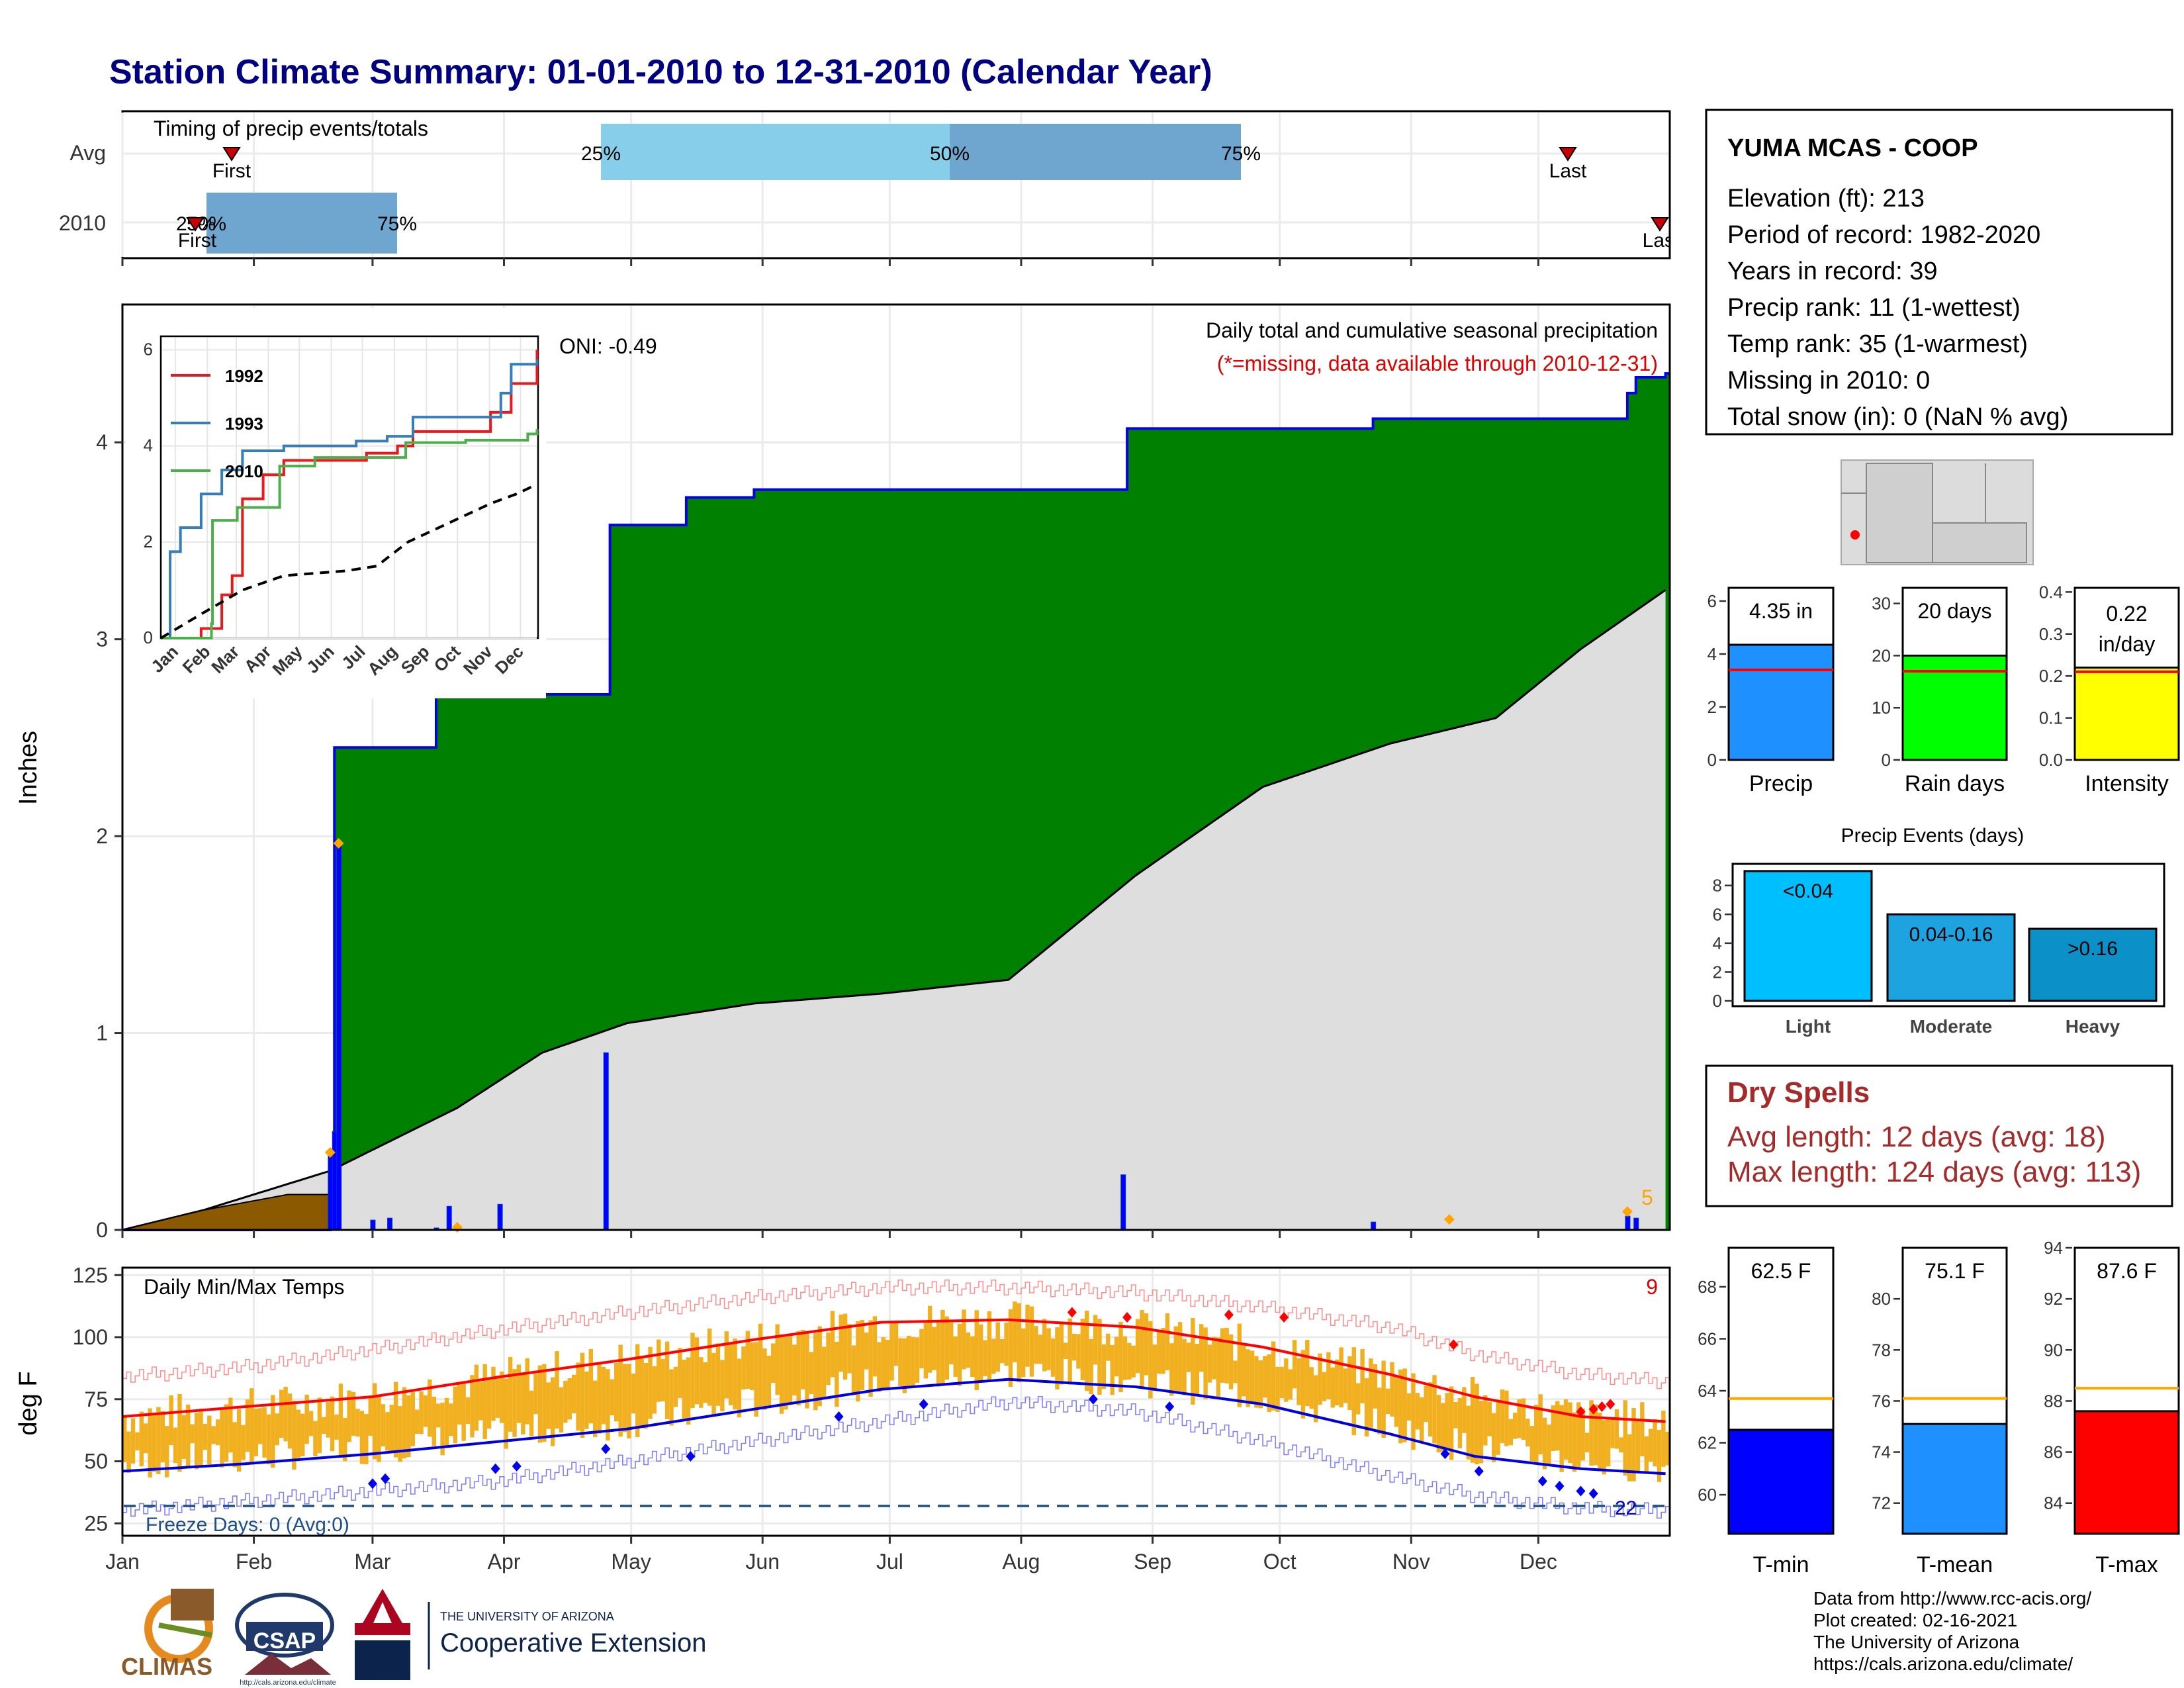 The height and width of the screenshot is (1688, 2184). I want to click on precip-ytick-label: 0, so click(102, 1230).